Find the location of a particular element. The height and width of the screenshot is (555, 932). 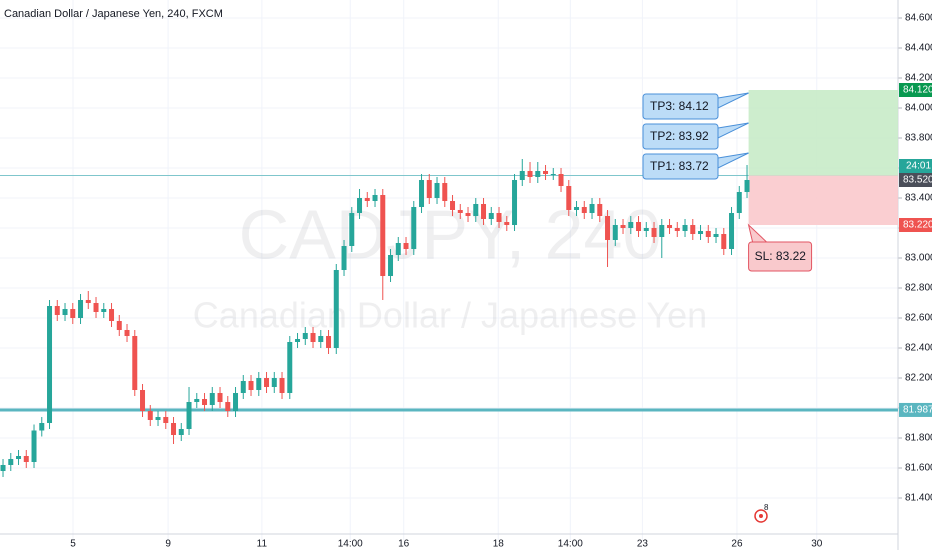

x-tick-label: 23 is located at coordinates (643, 544).